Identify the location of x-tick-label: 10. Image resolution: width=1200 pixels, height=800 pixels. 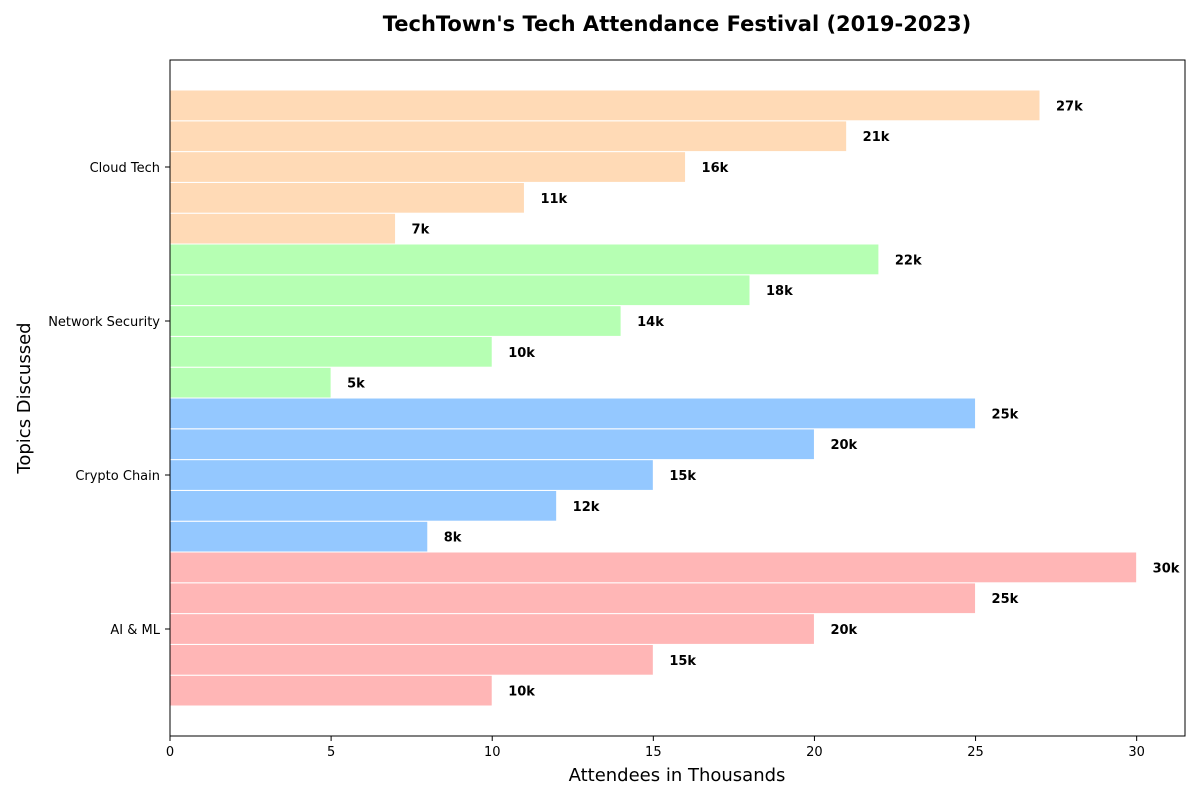
(492, 752).